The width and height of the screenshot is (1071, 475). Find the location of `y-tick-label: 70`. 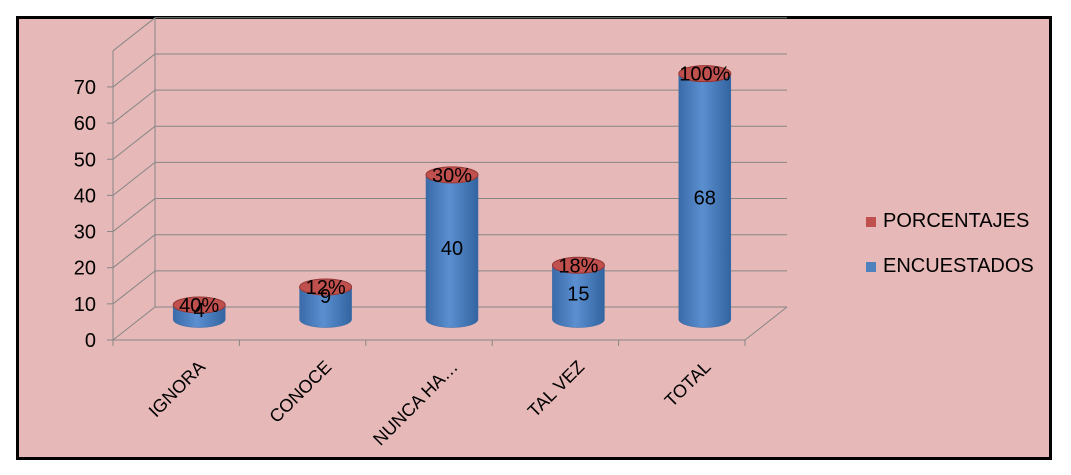

y-tick-label: 70 is located at coordinates (85, 88).